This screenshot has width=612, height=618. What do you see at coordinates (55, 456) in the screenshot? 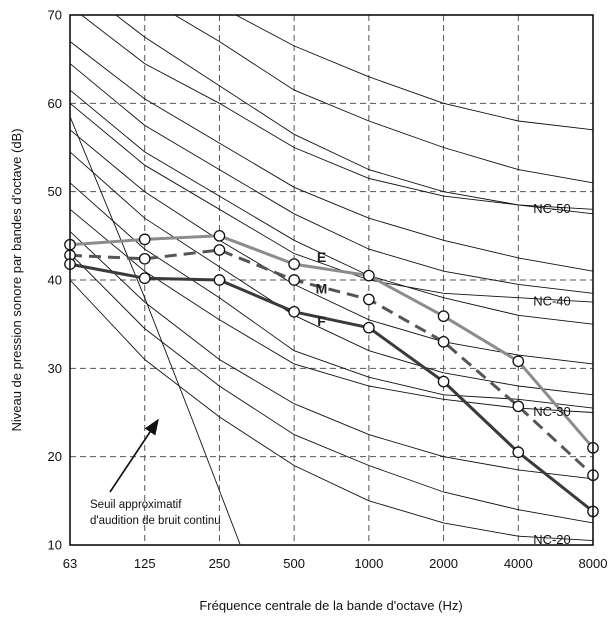
I see `y-tick-label: 20` at bounding box center [55, 456].